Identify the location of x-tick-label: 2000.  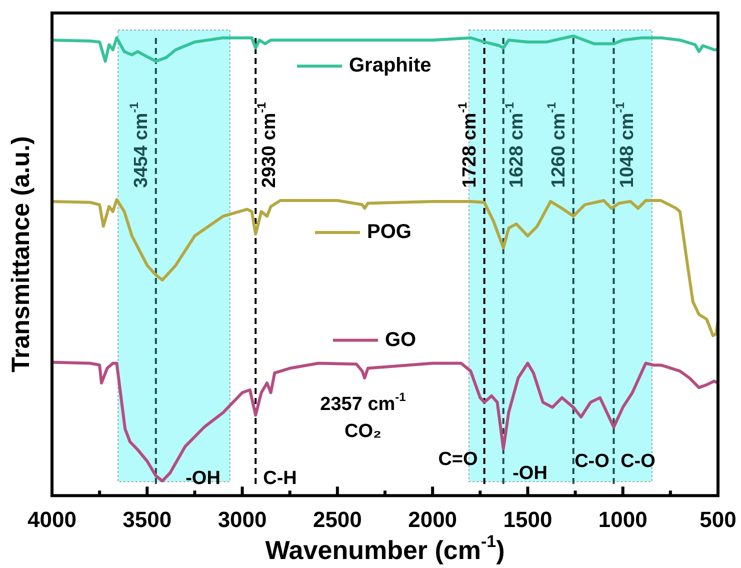
(433, 519).